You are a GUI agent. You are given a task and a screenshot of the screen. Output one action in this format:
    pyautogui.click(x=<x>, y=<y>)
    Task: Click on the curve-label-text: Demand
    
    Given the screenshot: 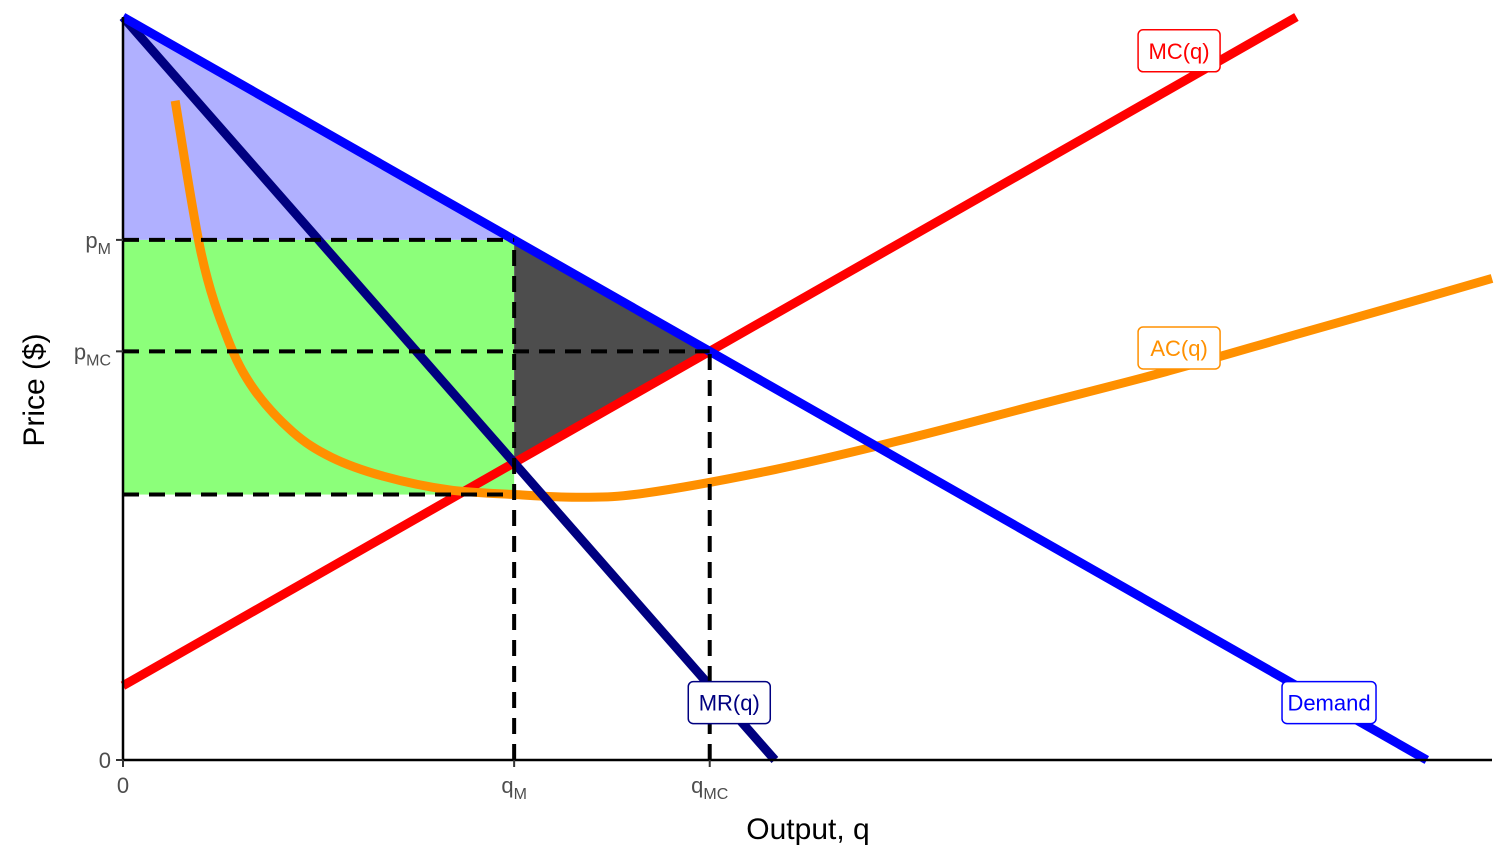 What is the action you would take?
    pyautogui.click(x=1328, y=703)
    